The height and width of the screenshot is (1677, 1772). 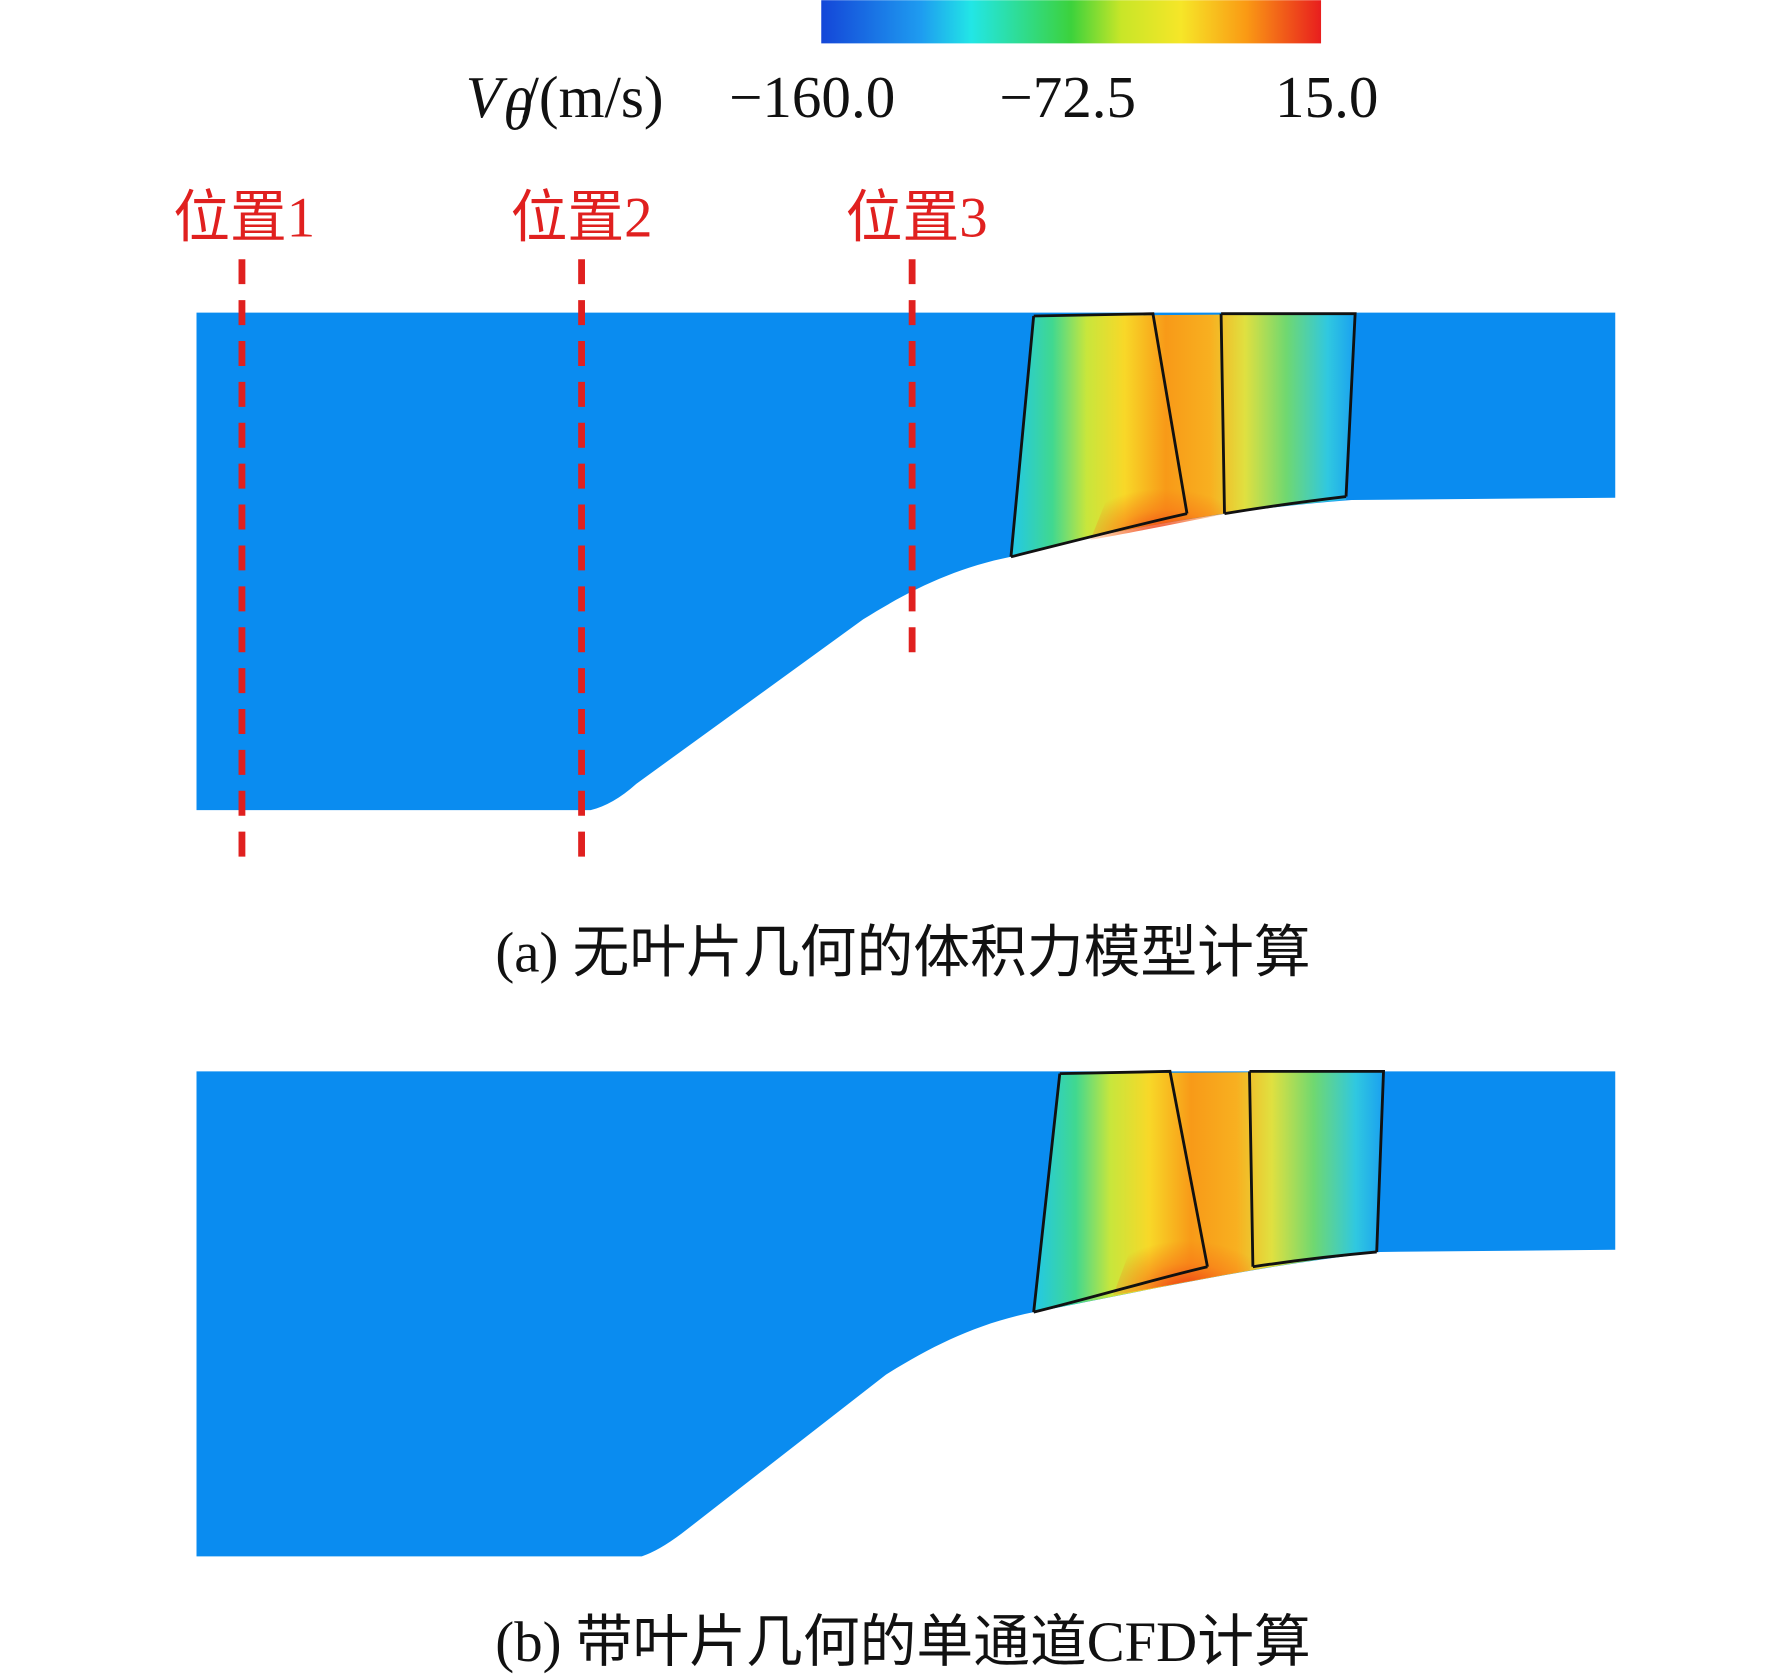 I want to click on colorbar-subscript: θ, so click(x=517, y=110).